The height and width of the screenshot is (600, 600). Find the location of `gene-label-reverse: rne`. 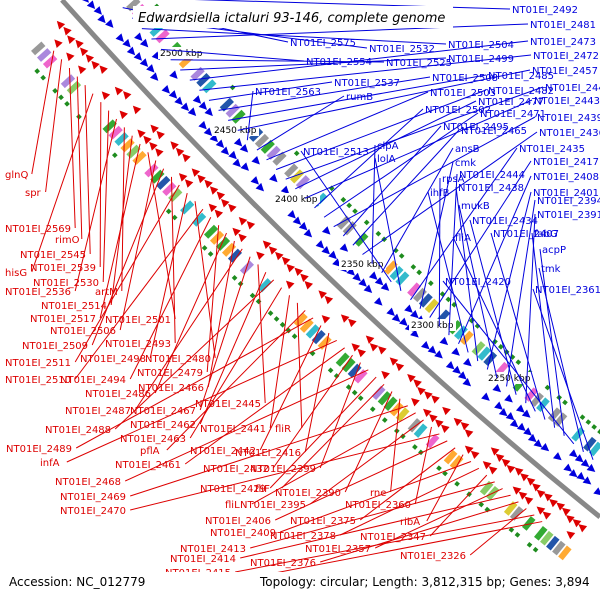

gene-label-reverse: rne is located at coordinates (378, 493).